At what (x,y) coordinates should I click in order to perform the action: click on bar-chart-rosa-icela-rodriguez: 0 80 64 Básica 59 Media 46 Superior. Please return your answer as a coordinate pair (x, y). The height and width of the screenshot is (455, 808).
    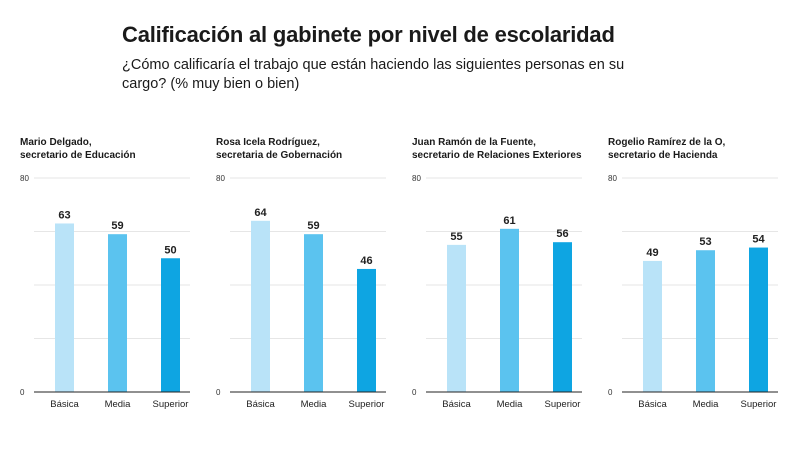
    Looking at the image, I should click on (301, 292).